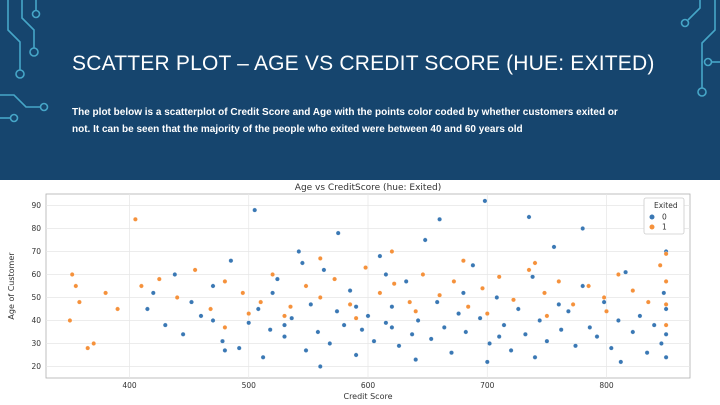 The height and width of the screenshot is (405, 720). I want to click on x-tick-label: 400, so click(129, 385).